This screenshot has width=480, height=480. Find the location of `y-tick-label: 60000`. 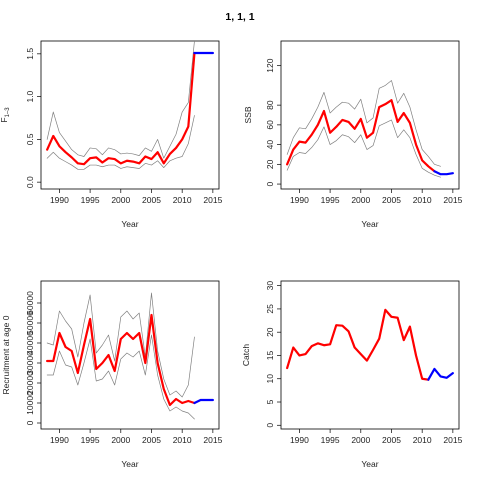

y-tick-label: 60000 is located at coordinates (30, 303).